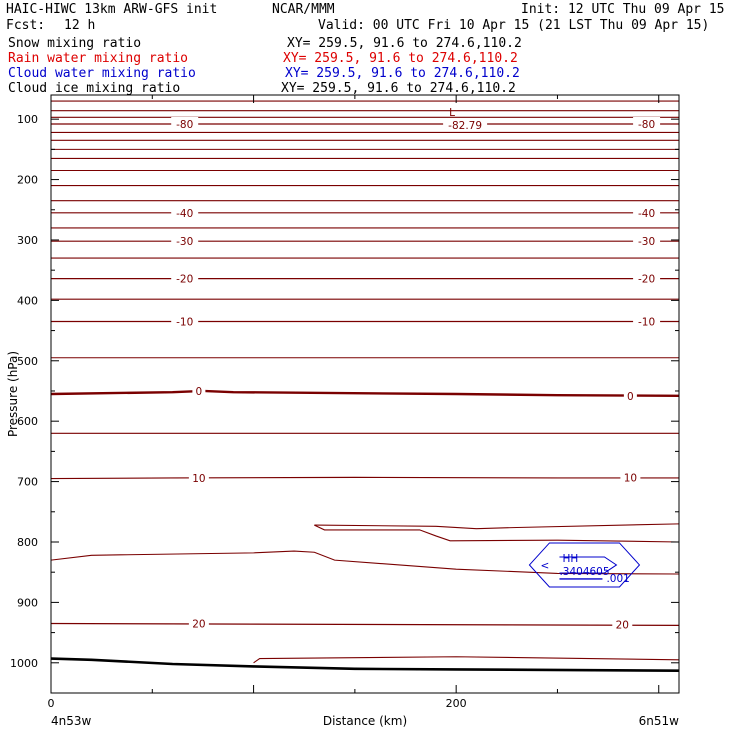 The height and width of the screenshot is (740, 740). Describe the element at coordinates (51, 703) in the screenshot. I see `x-tick-label-0: 0` at that location.